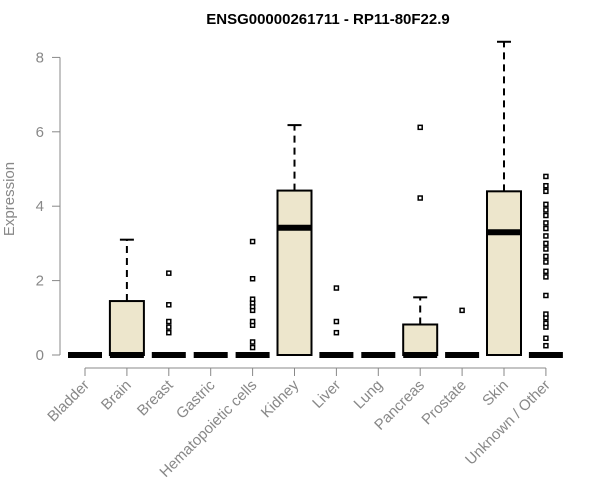 Image resolution: width=600 pixels, height=500 pixels. What do you see at coordinates (155, 397) in the screenshot?
I see `x-tick-label: Breast` at bounding box center [155, 397].